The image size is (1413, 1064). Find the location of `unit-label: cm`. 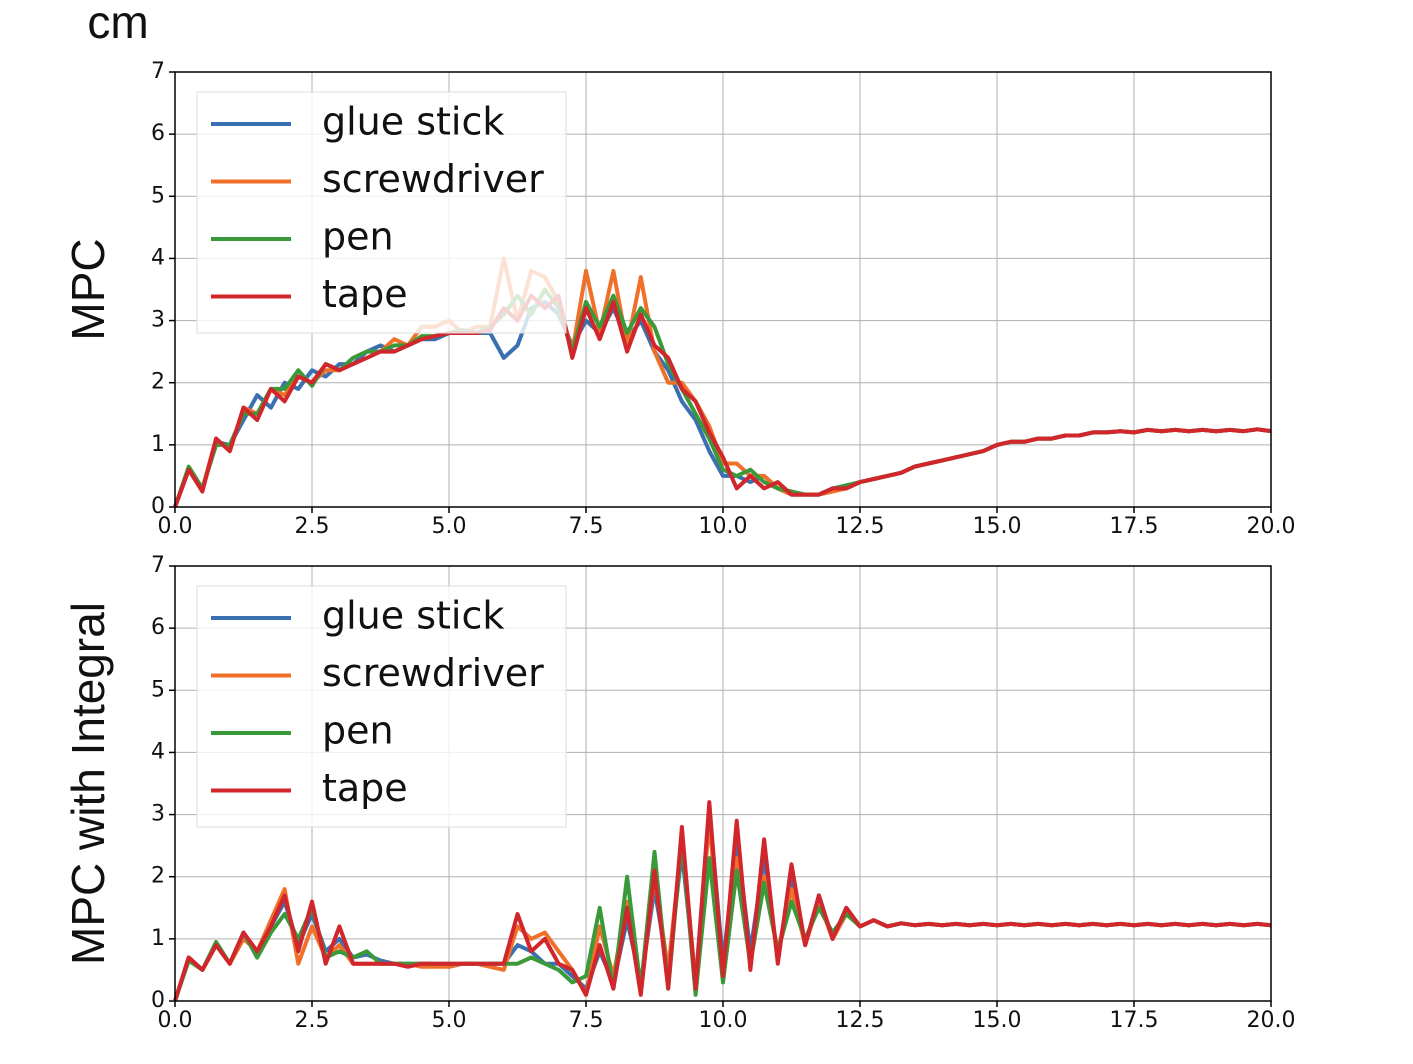

unit-label: cm is located at coordinates (117, 24).